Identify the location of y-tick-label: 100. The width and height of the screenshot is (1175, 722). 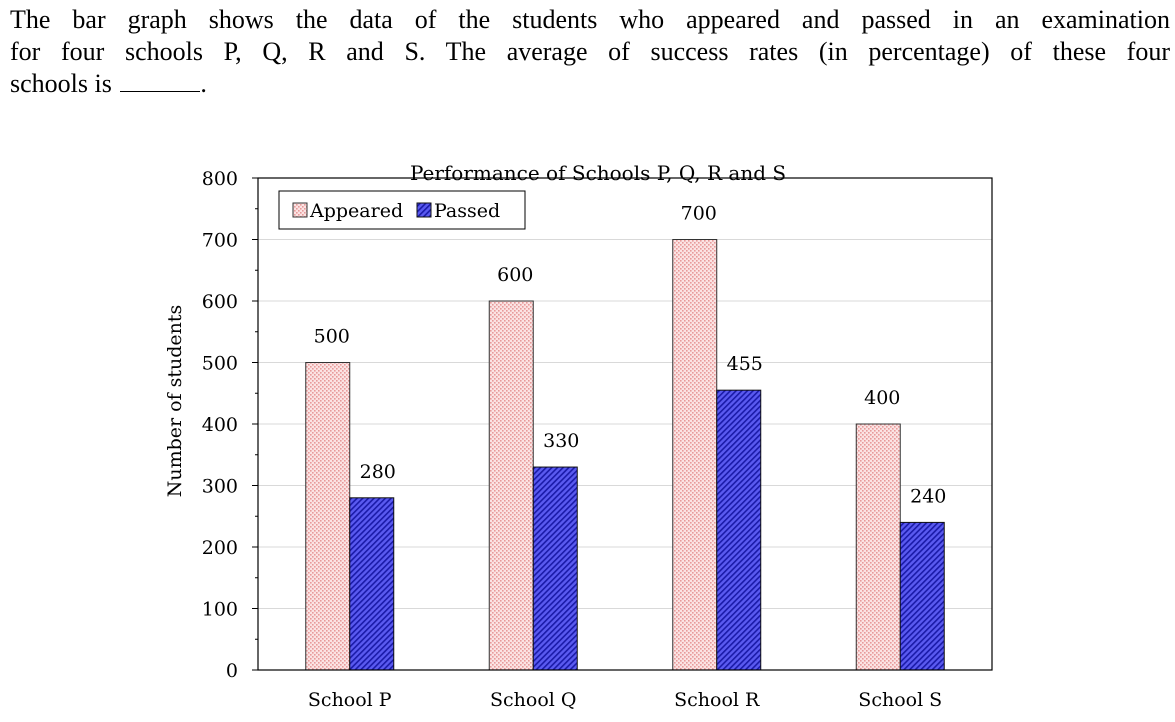
(220, 610).